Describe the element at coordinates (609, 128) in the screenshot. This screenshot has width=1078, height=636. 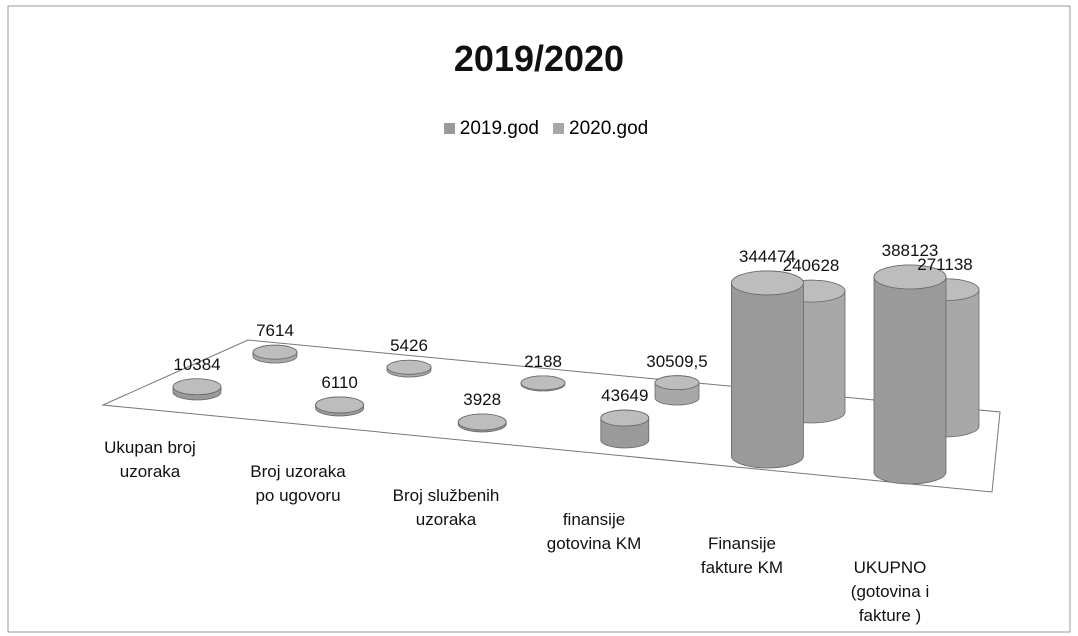
I see `legend-label: 2020.god` at that location.